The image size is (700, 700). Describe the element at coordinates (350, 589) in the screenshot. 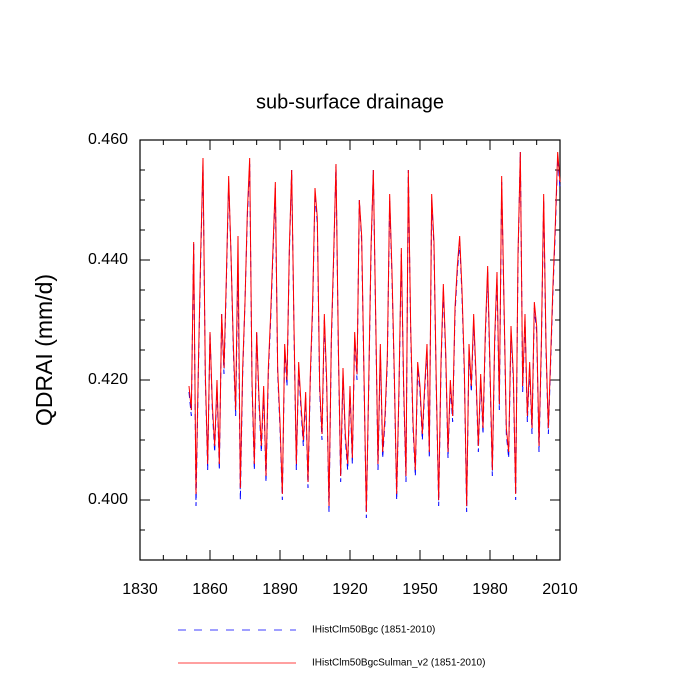

I see `x-tick-label: 1920` at that location.